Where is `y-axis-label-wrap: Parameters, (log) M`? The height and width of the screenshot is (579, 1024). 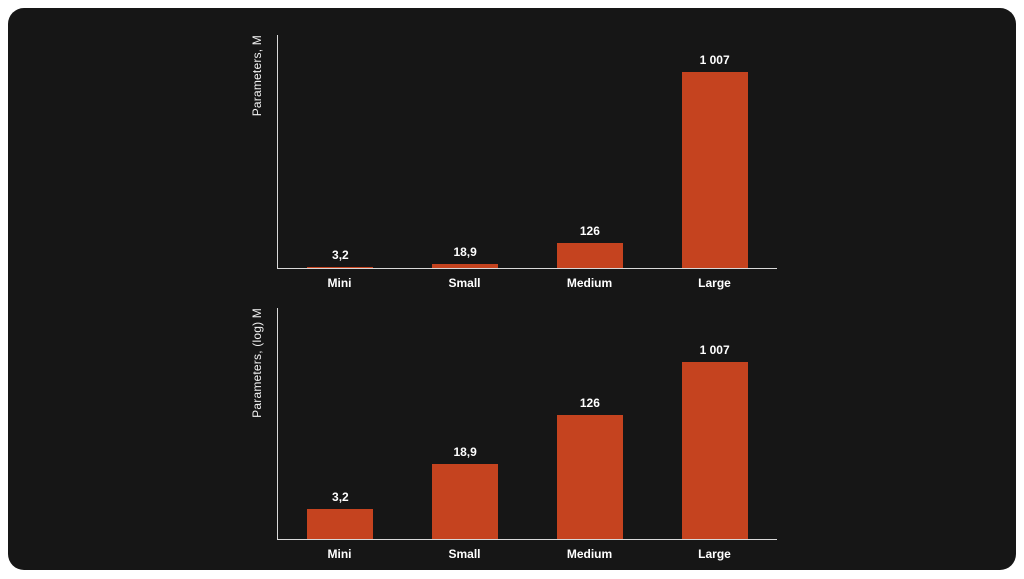 y-axis-label-wrap: Parameters, (log) M is located at coordinates (257, 363).